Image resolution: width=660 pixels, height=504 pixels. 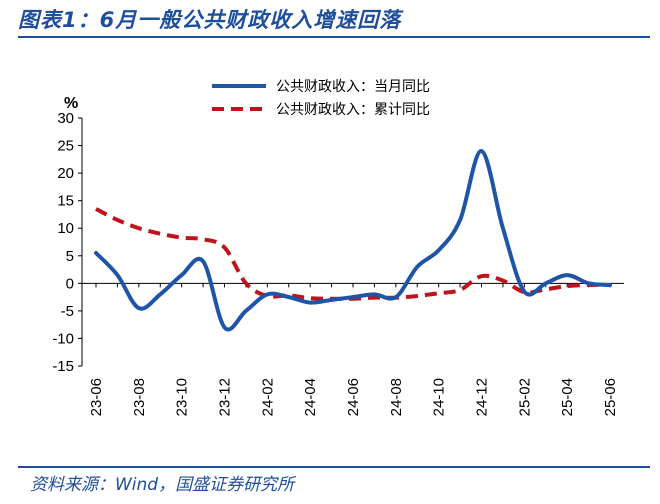 What do you see at coordinates (65, 201) in the screenshot?
I see `y-tick-label: 15` at bounding box center [65, 201].